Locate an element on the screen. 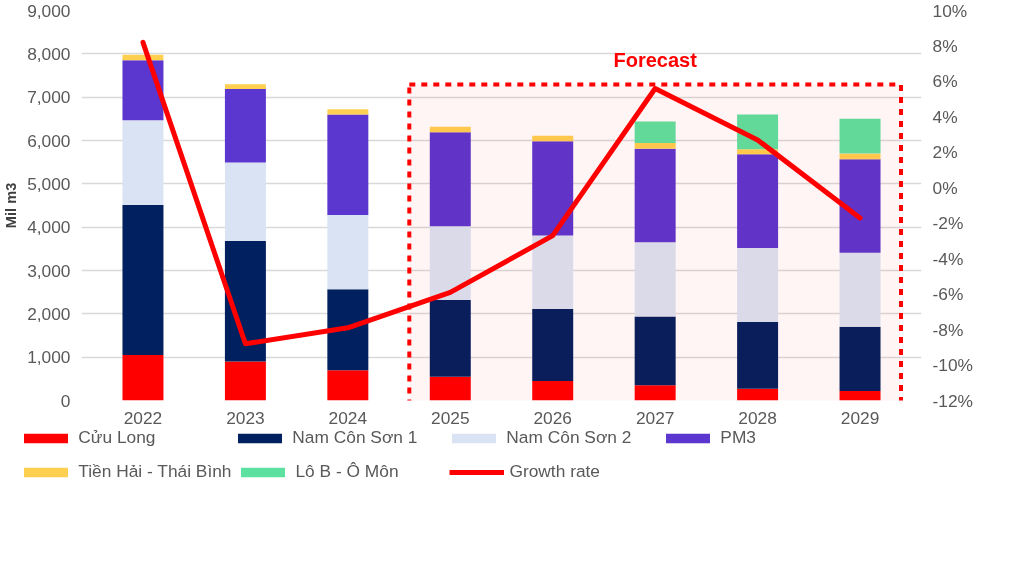 The height and width of the screenshot is (561, 1031). y2-tick-label: -10% is located at coordinates (952, 365).